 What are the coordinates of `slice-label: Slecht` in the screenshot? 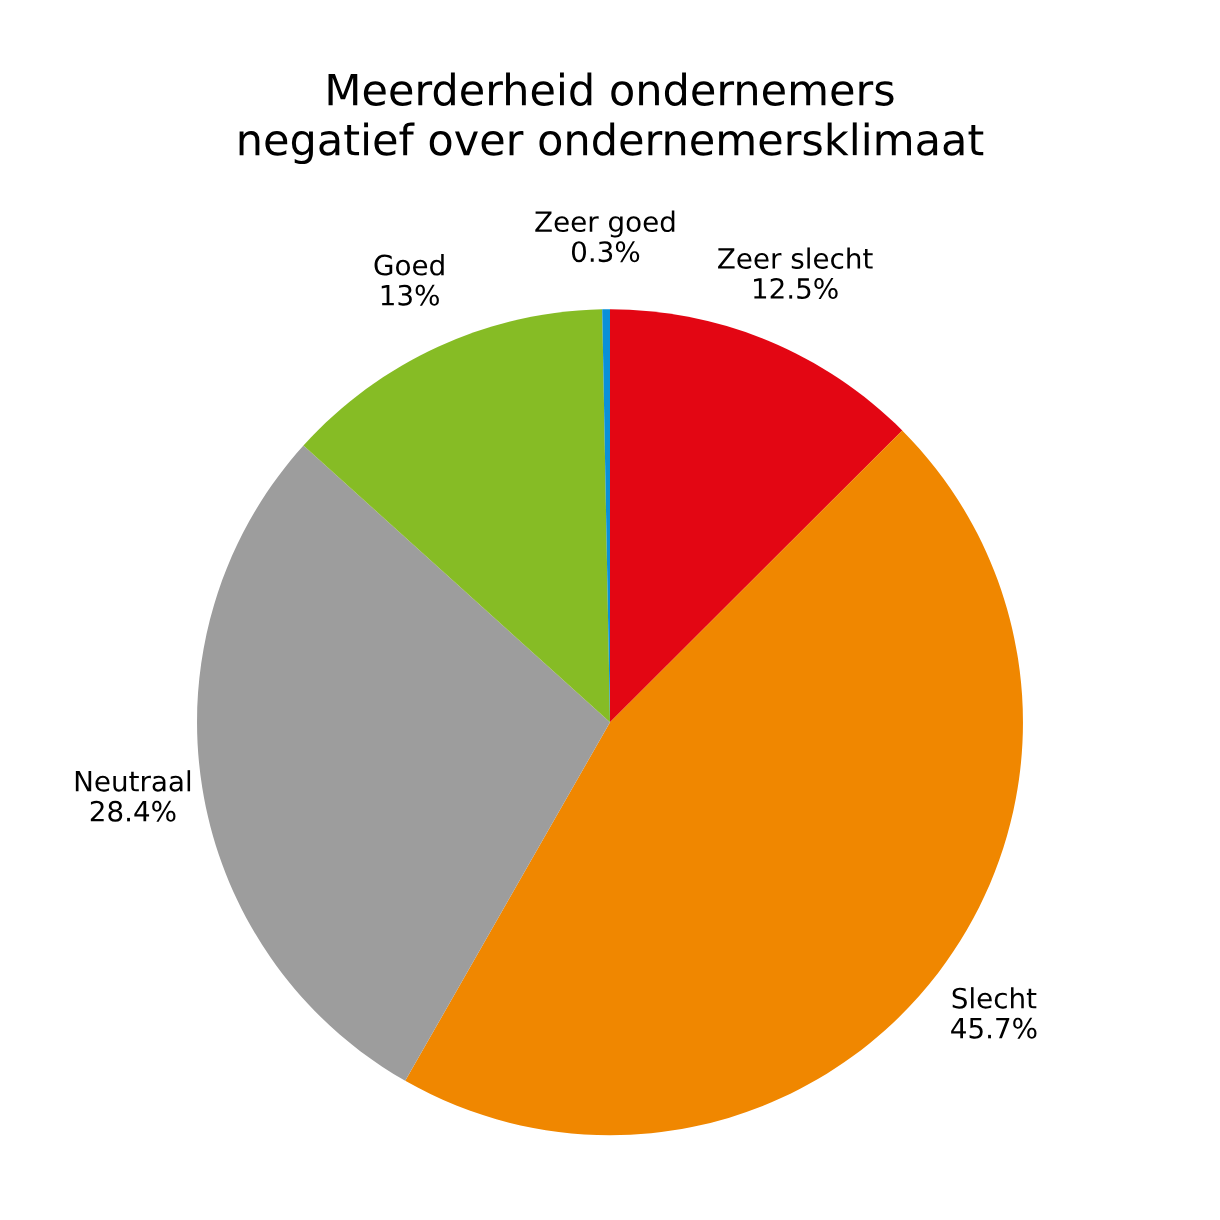 It's located at (994, 998).